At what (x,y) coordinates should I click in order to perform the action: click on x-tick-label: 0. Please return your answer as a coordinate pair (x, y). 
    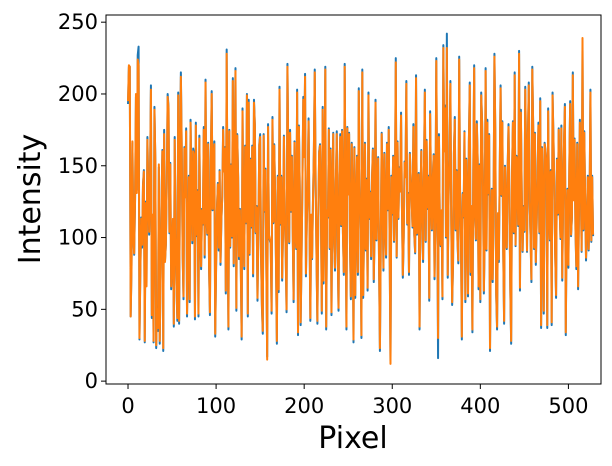
    Looking at the image, I should click on (127, 406).